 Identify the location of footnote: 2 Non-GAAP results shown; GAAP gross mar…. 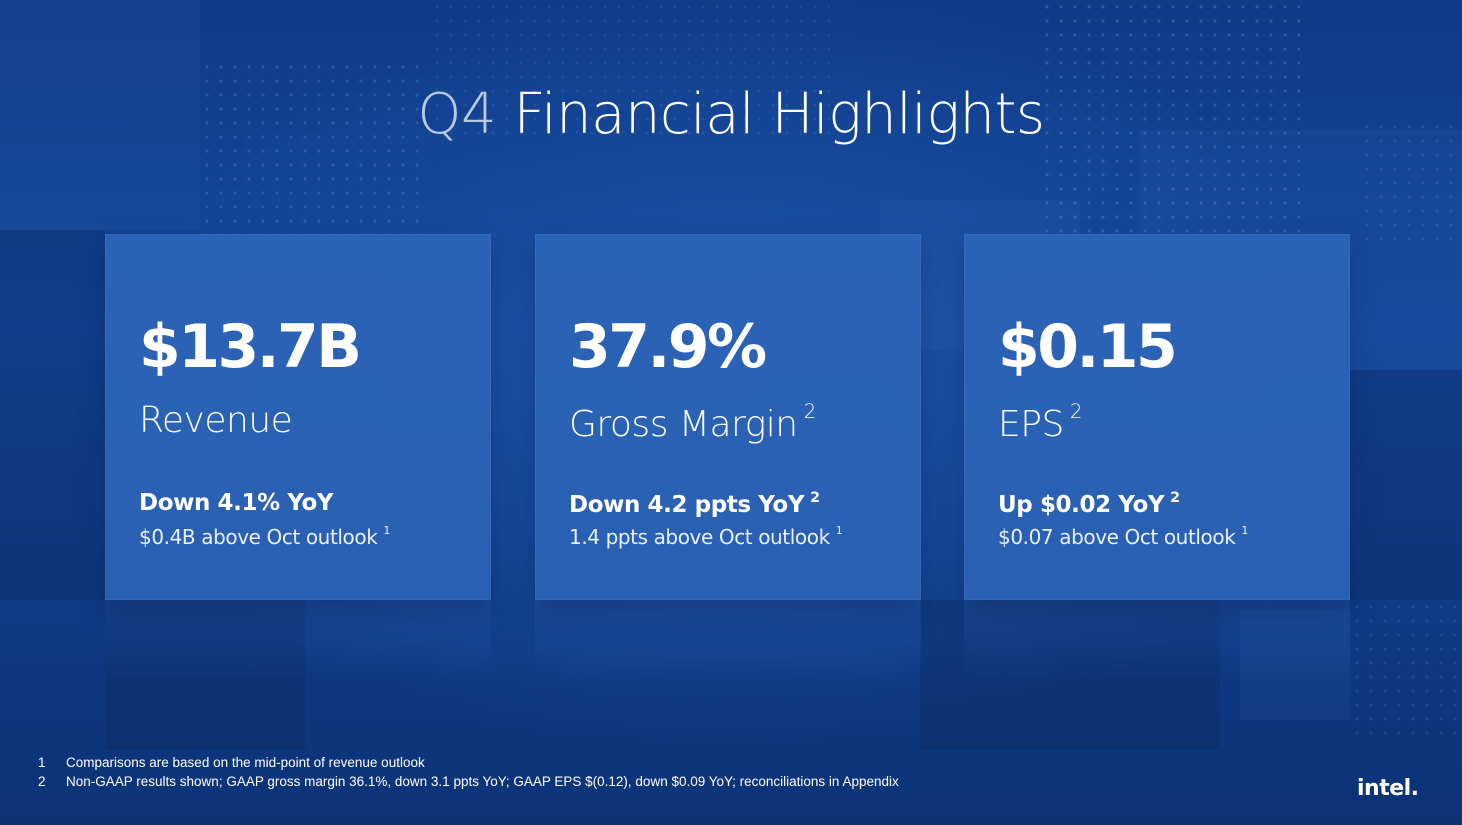
(468, 781).